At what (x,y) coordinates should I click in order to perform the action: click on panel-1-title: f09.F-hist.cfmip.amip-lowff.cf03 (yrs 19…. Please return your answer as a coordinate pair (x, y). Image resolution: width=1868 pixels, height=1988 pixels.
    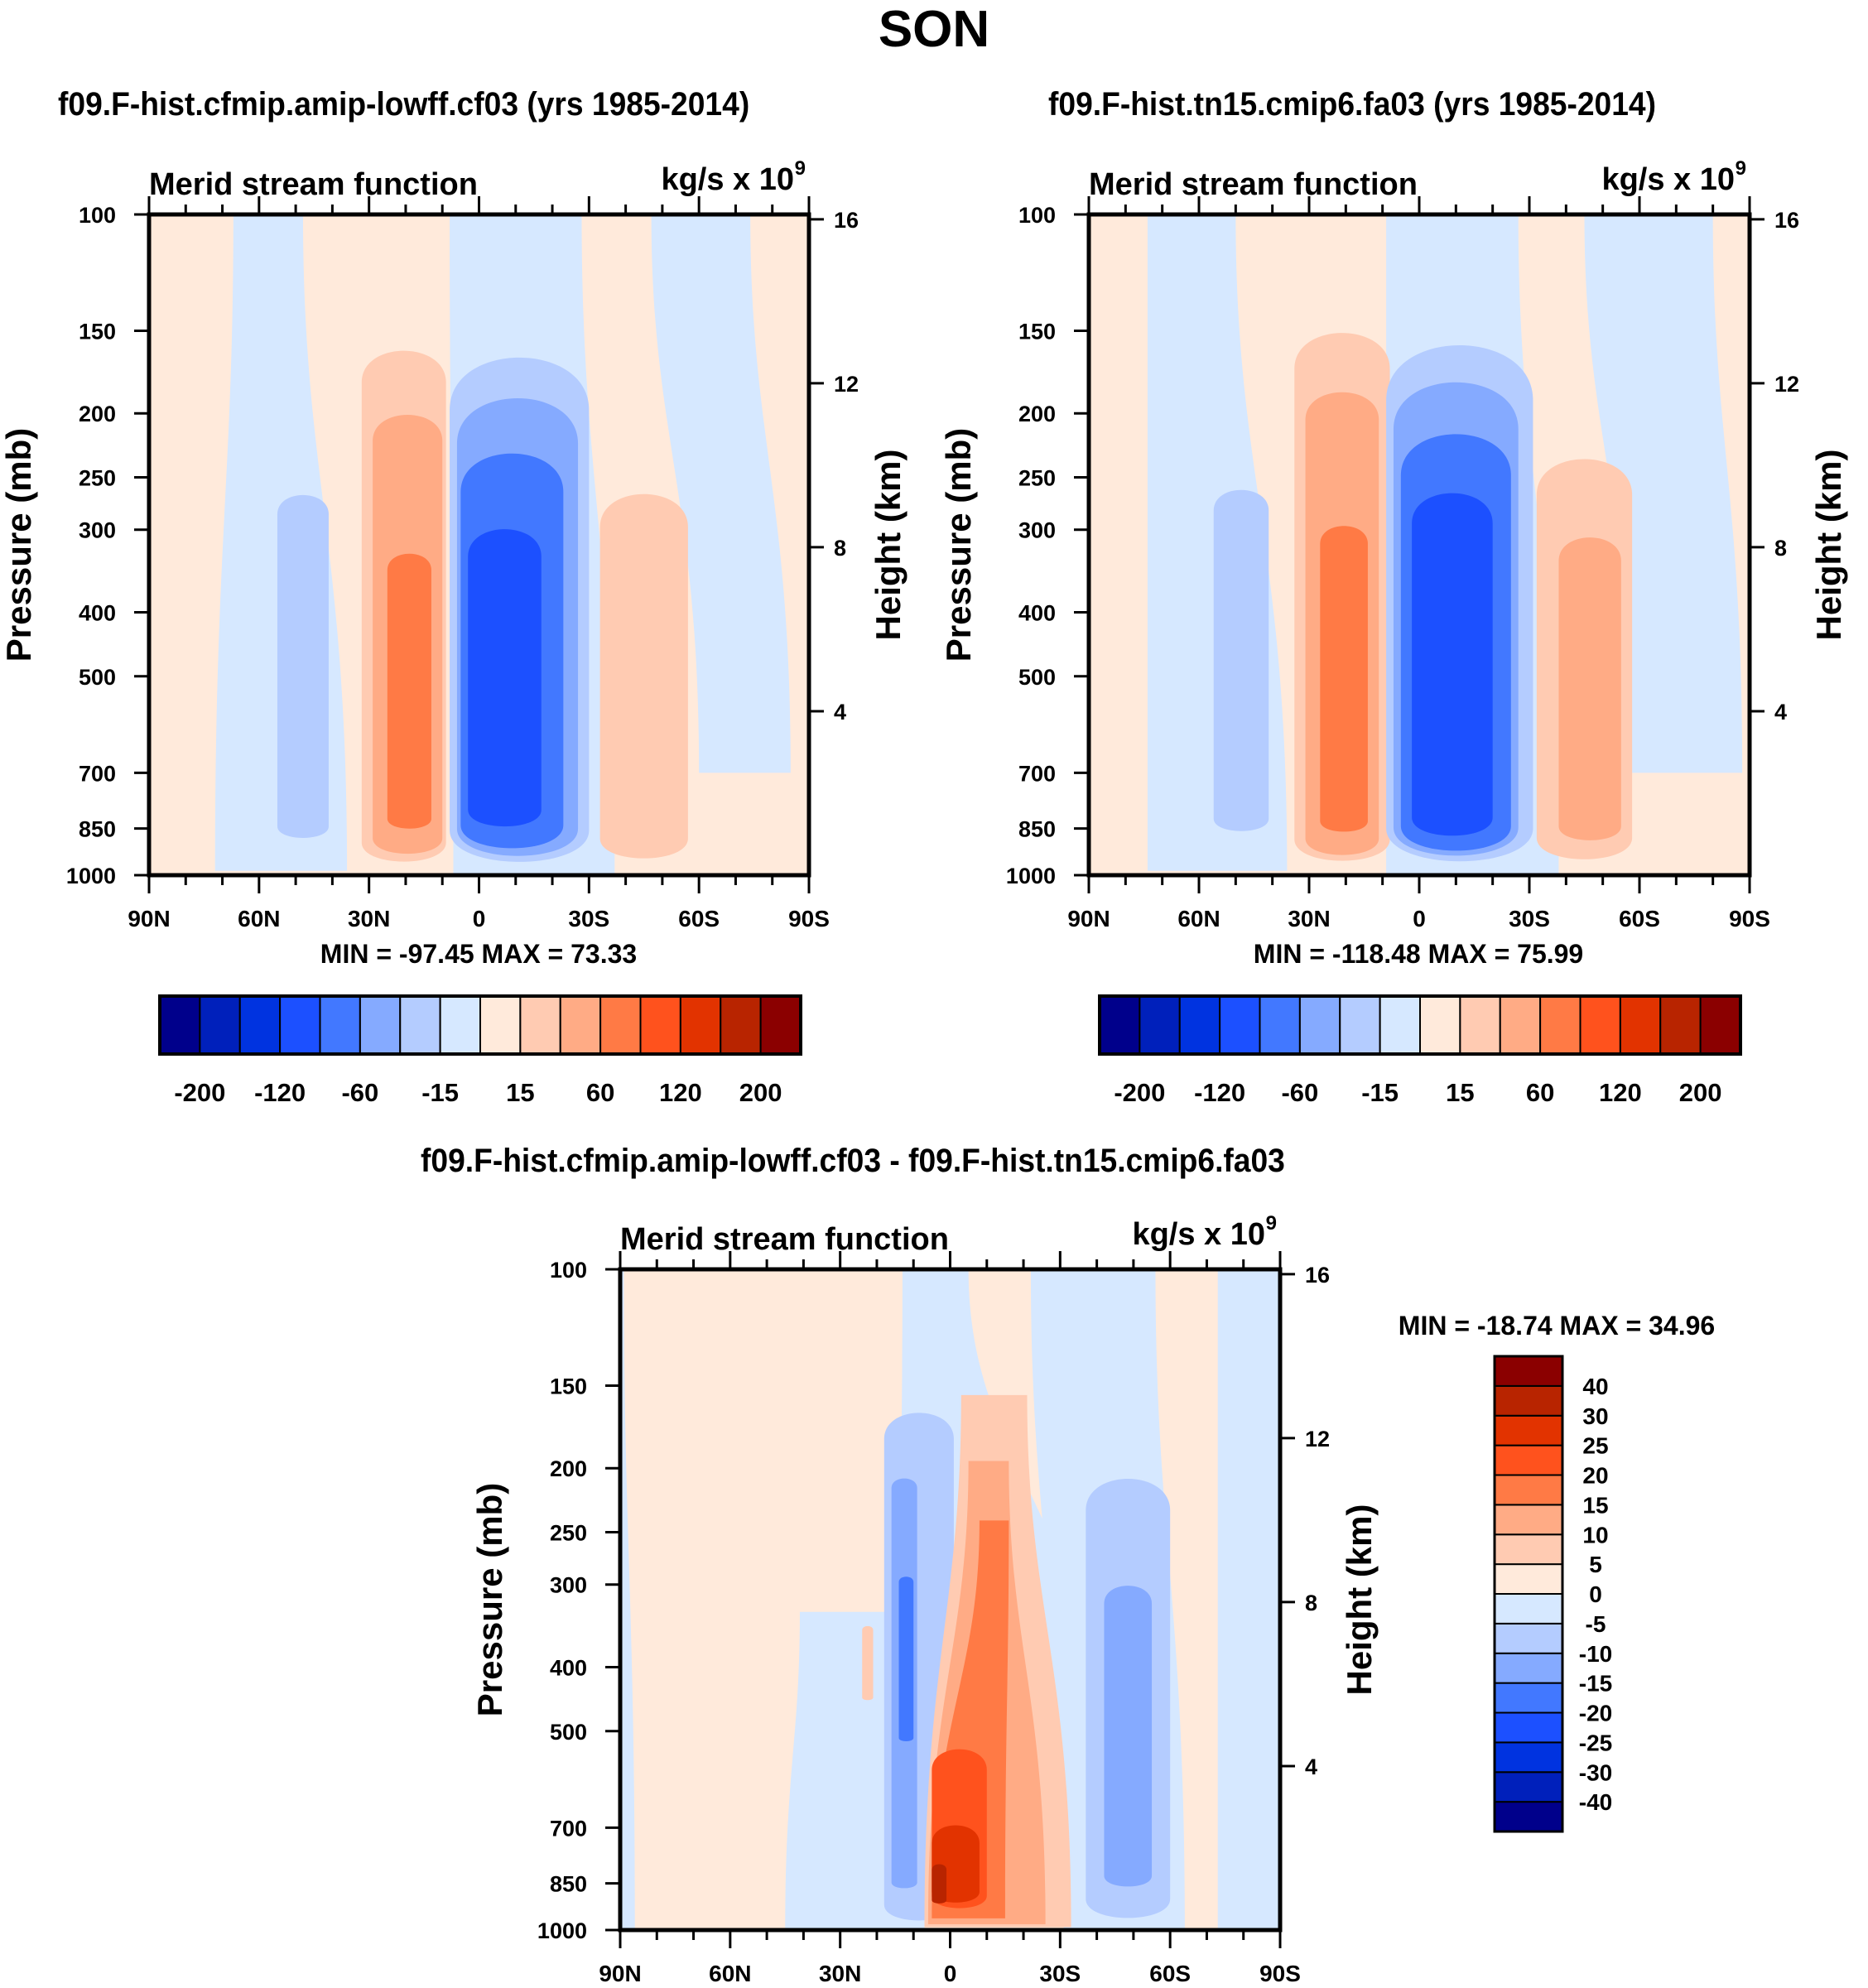
    Looking at the image, I should click on (404, 104).